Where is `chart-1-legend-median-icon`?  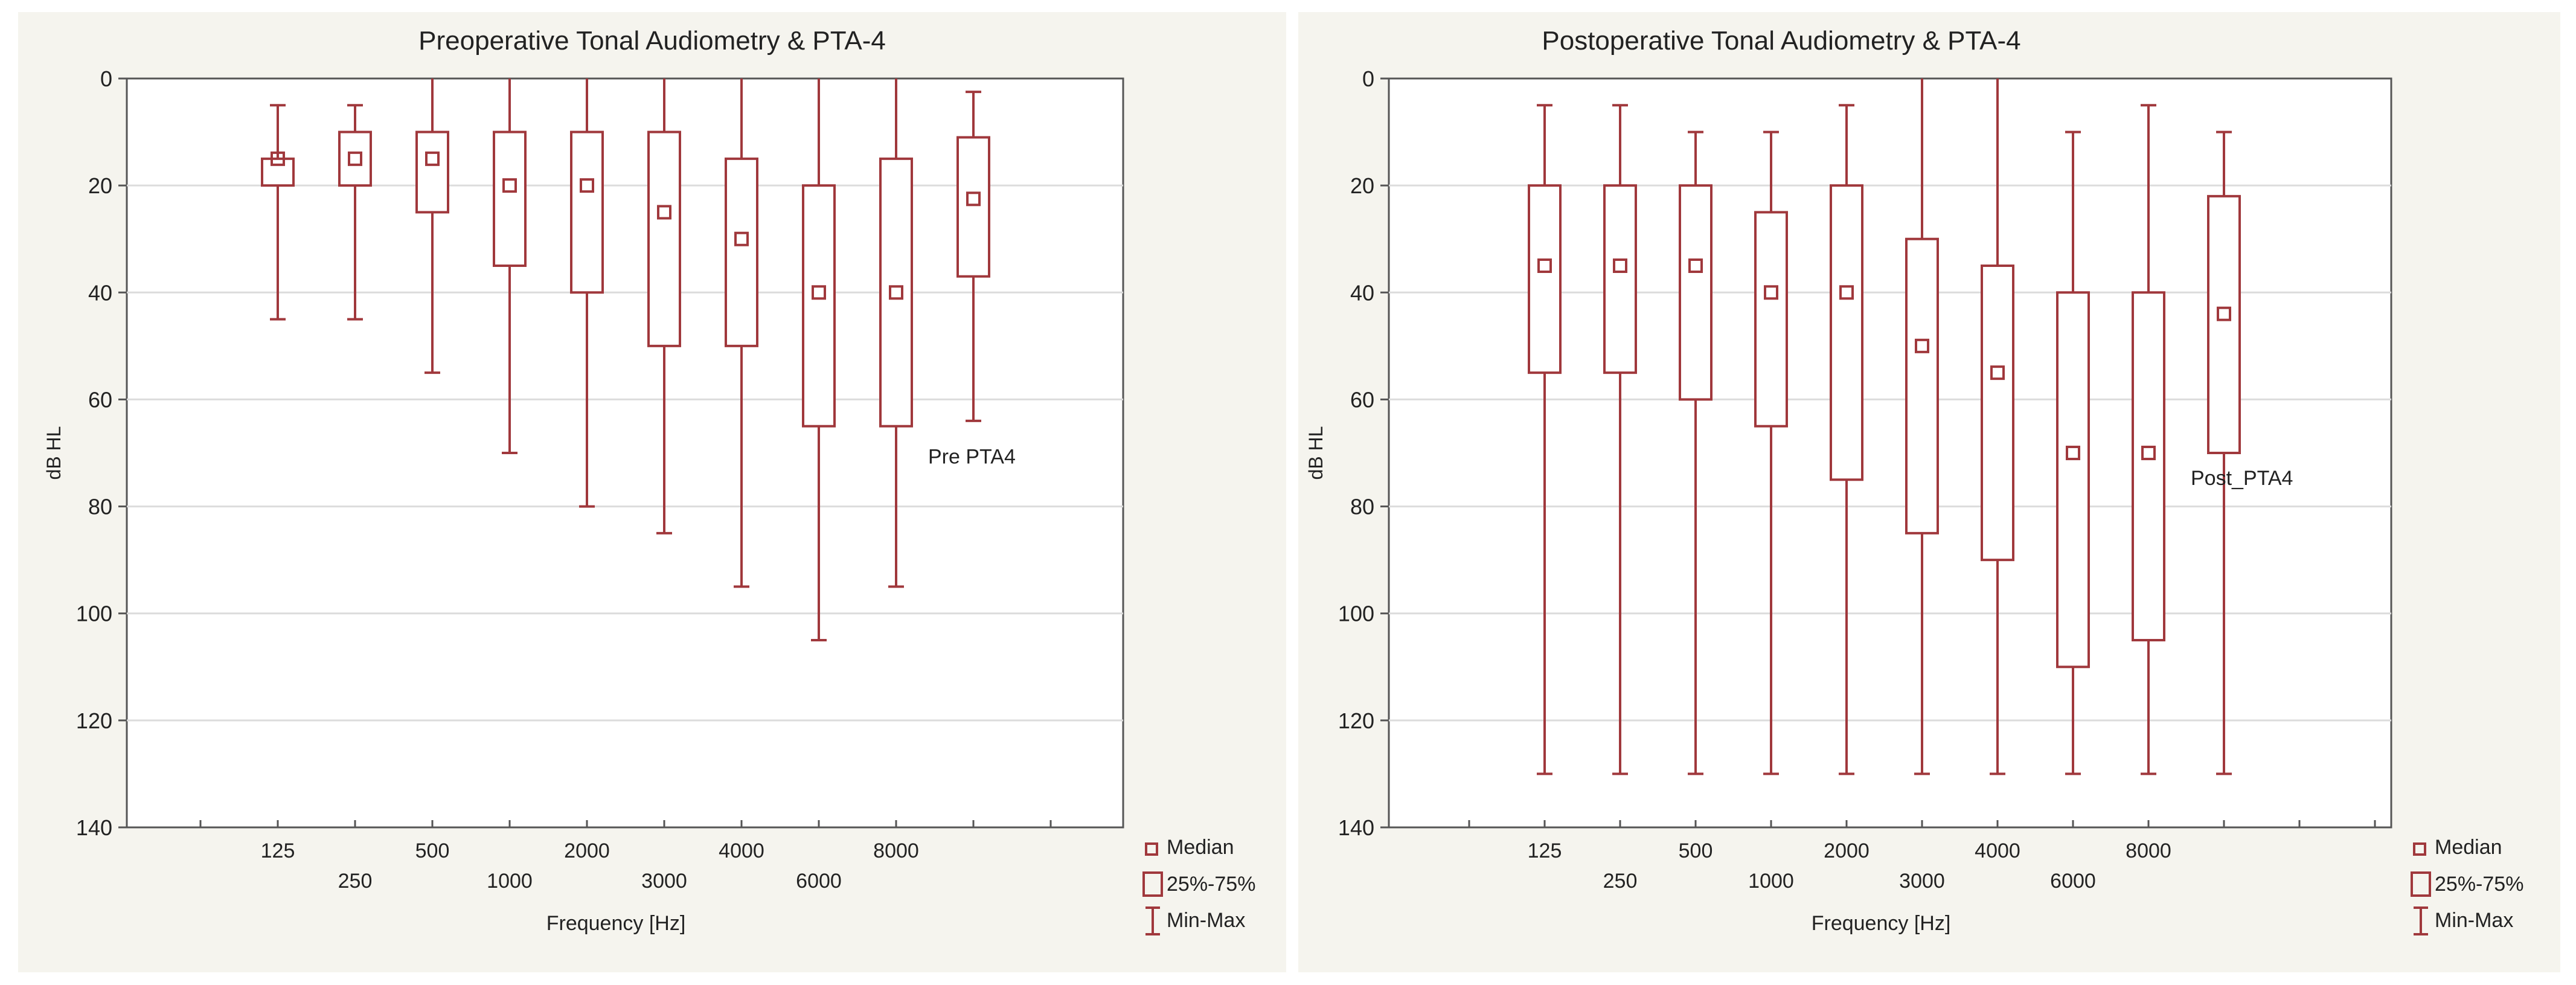 chart-1-legend-median-icon is located at coordinates (1151, 849).